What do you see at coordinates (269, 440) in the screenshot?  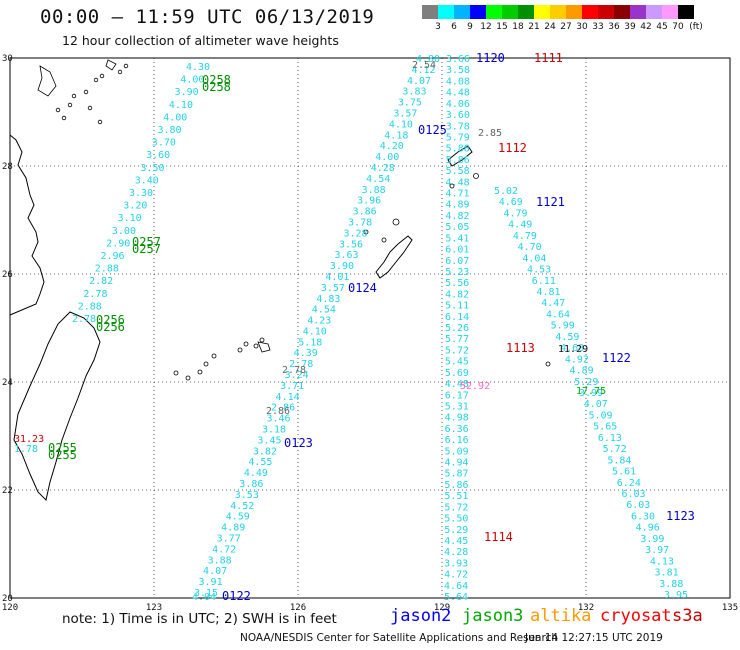 I see `track-a-swh-label: 3.45` at bounding box center [269, 440].